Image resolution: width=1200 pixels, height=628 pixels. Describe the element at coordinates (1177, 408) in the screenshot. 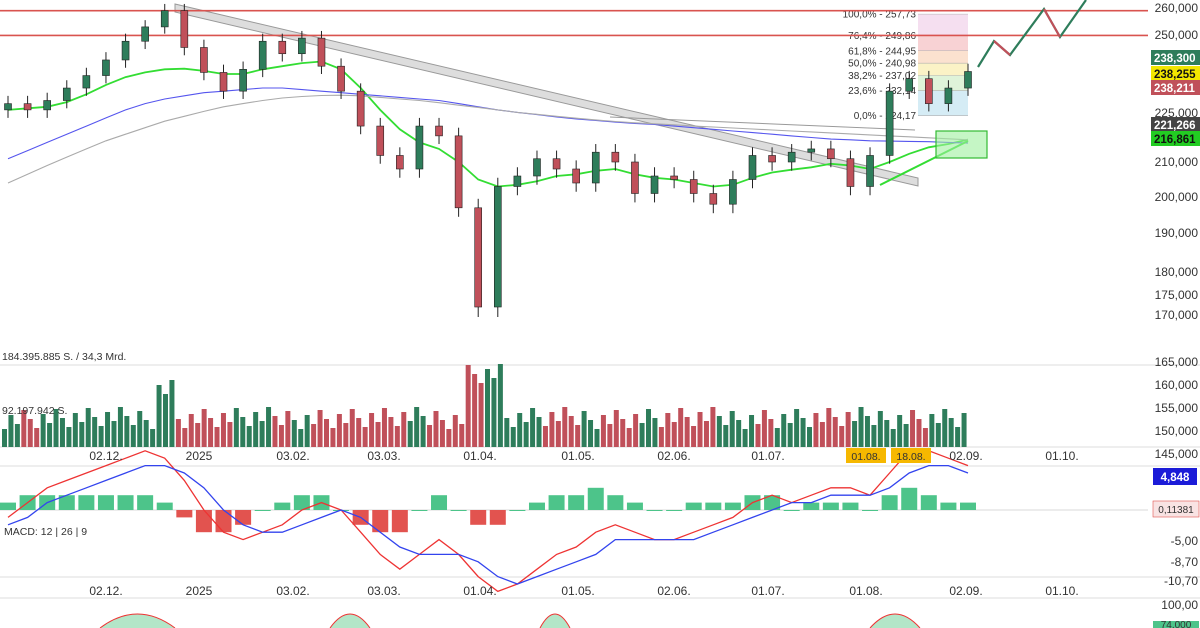

I see `volume-tick-label: 155,000` at that location.